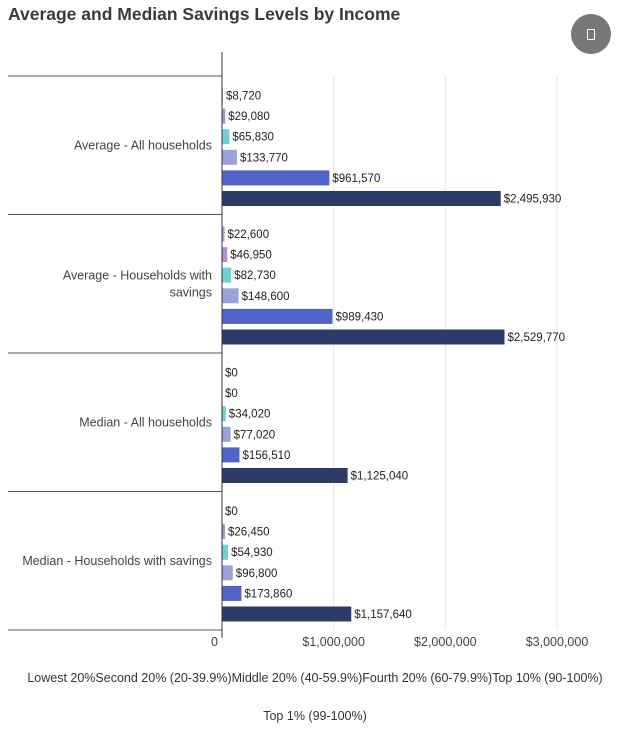  I want to click on x-tick-label: 0, so click(214, 642).